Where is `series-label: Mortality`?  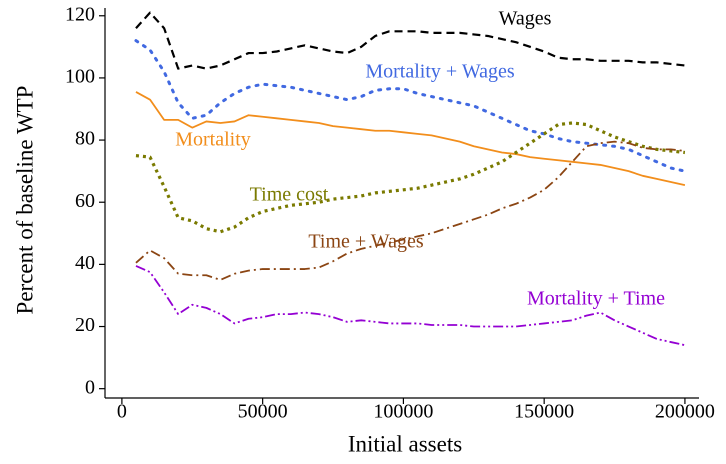 series-label: Mortality is located at coordinates (213, 140).